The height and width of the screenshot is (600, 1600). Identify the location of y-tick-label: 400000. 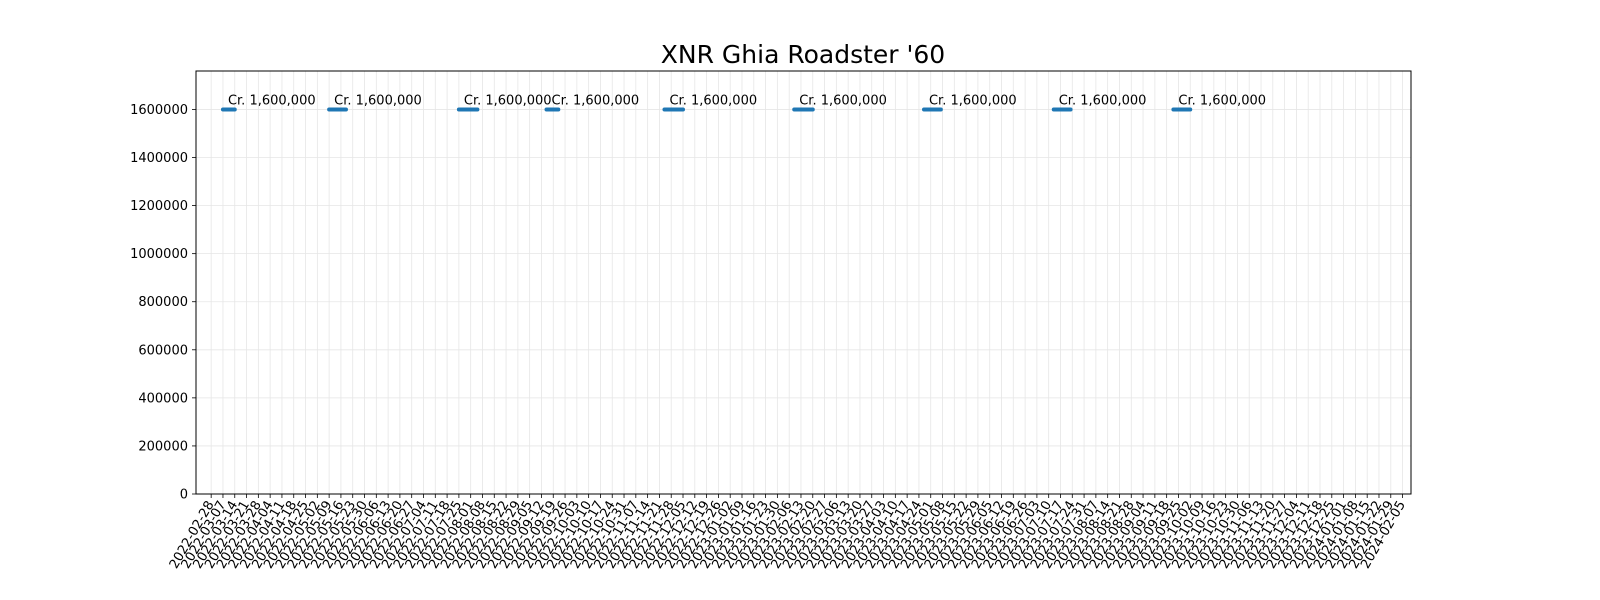
(163, 398).